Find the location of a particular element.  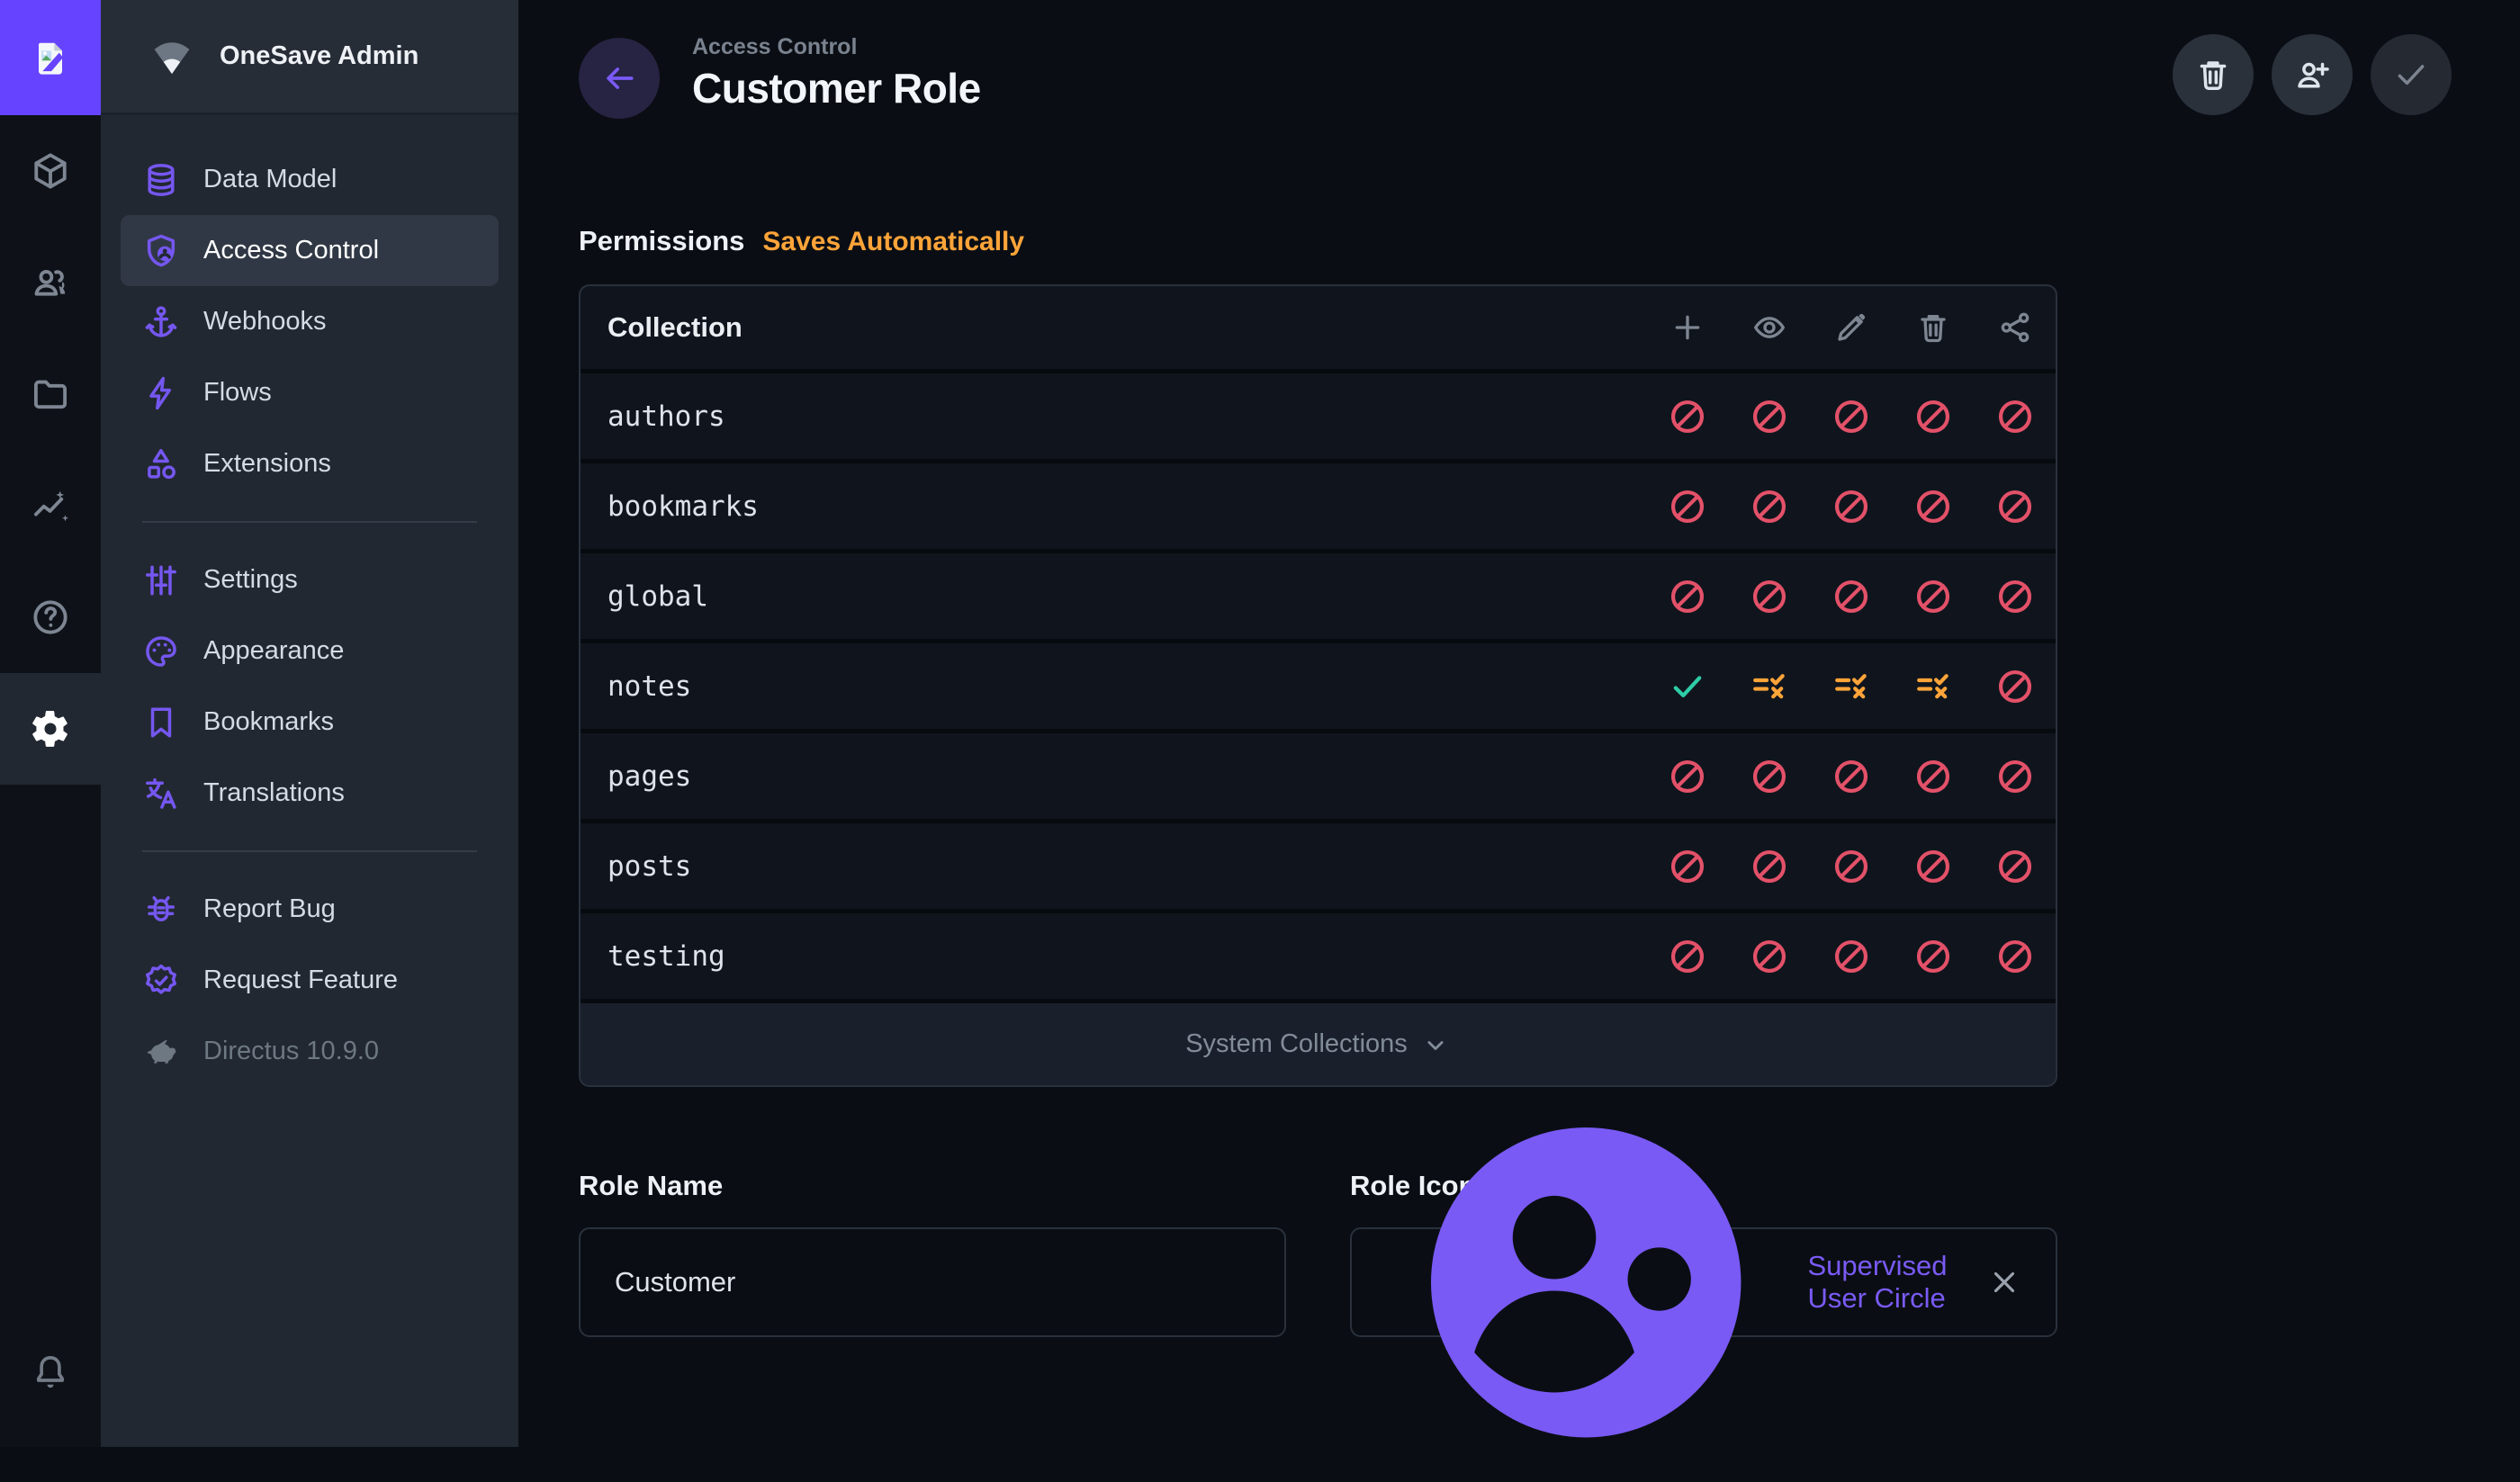

pages-read-permission is located at coordinates (1769, 777).